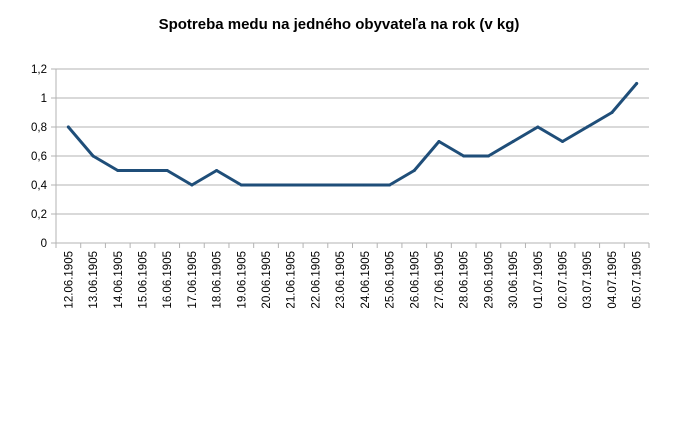 The image size is (678, 437). Describe the element at coordinates (44, 99) in the screenshot. I see `y-tick-label: 1` at that location.